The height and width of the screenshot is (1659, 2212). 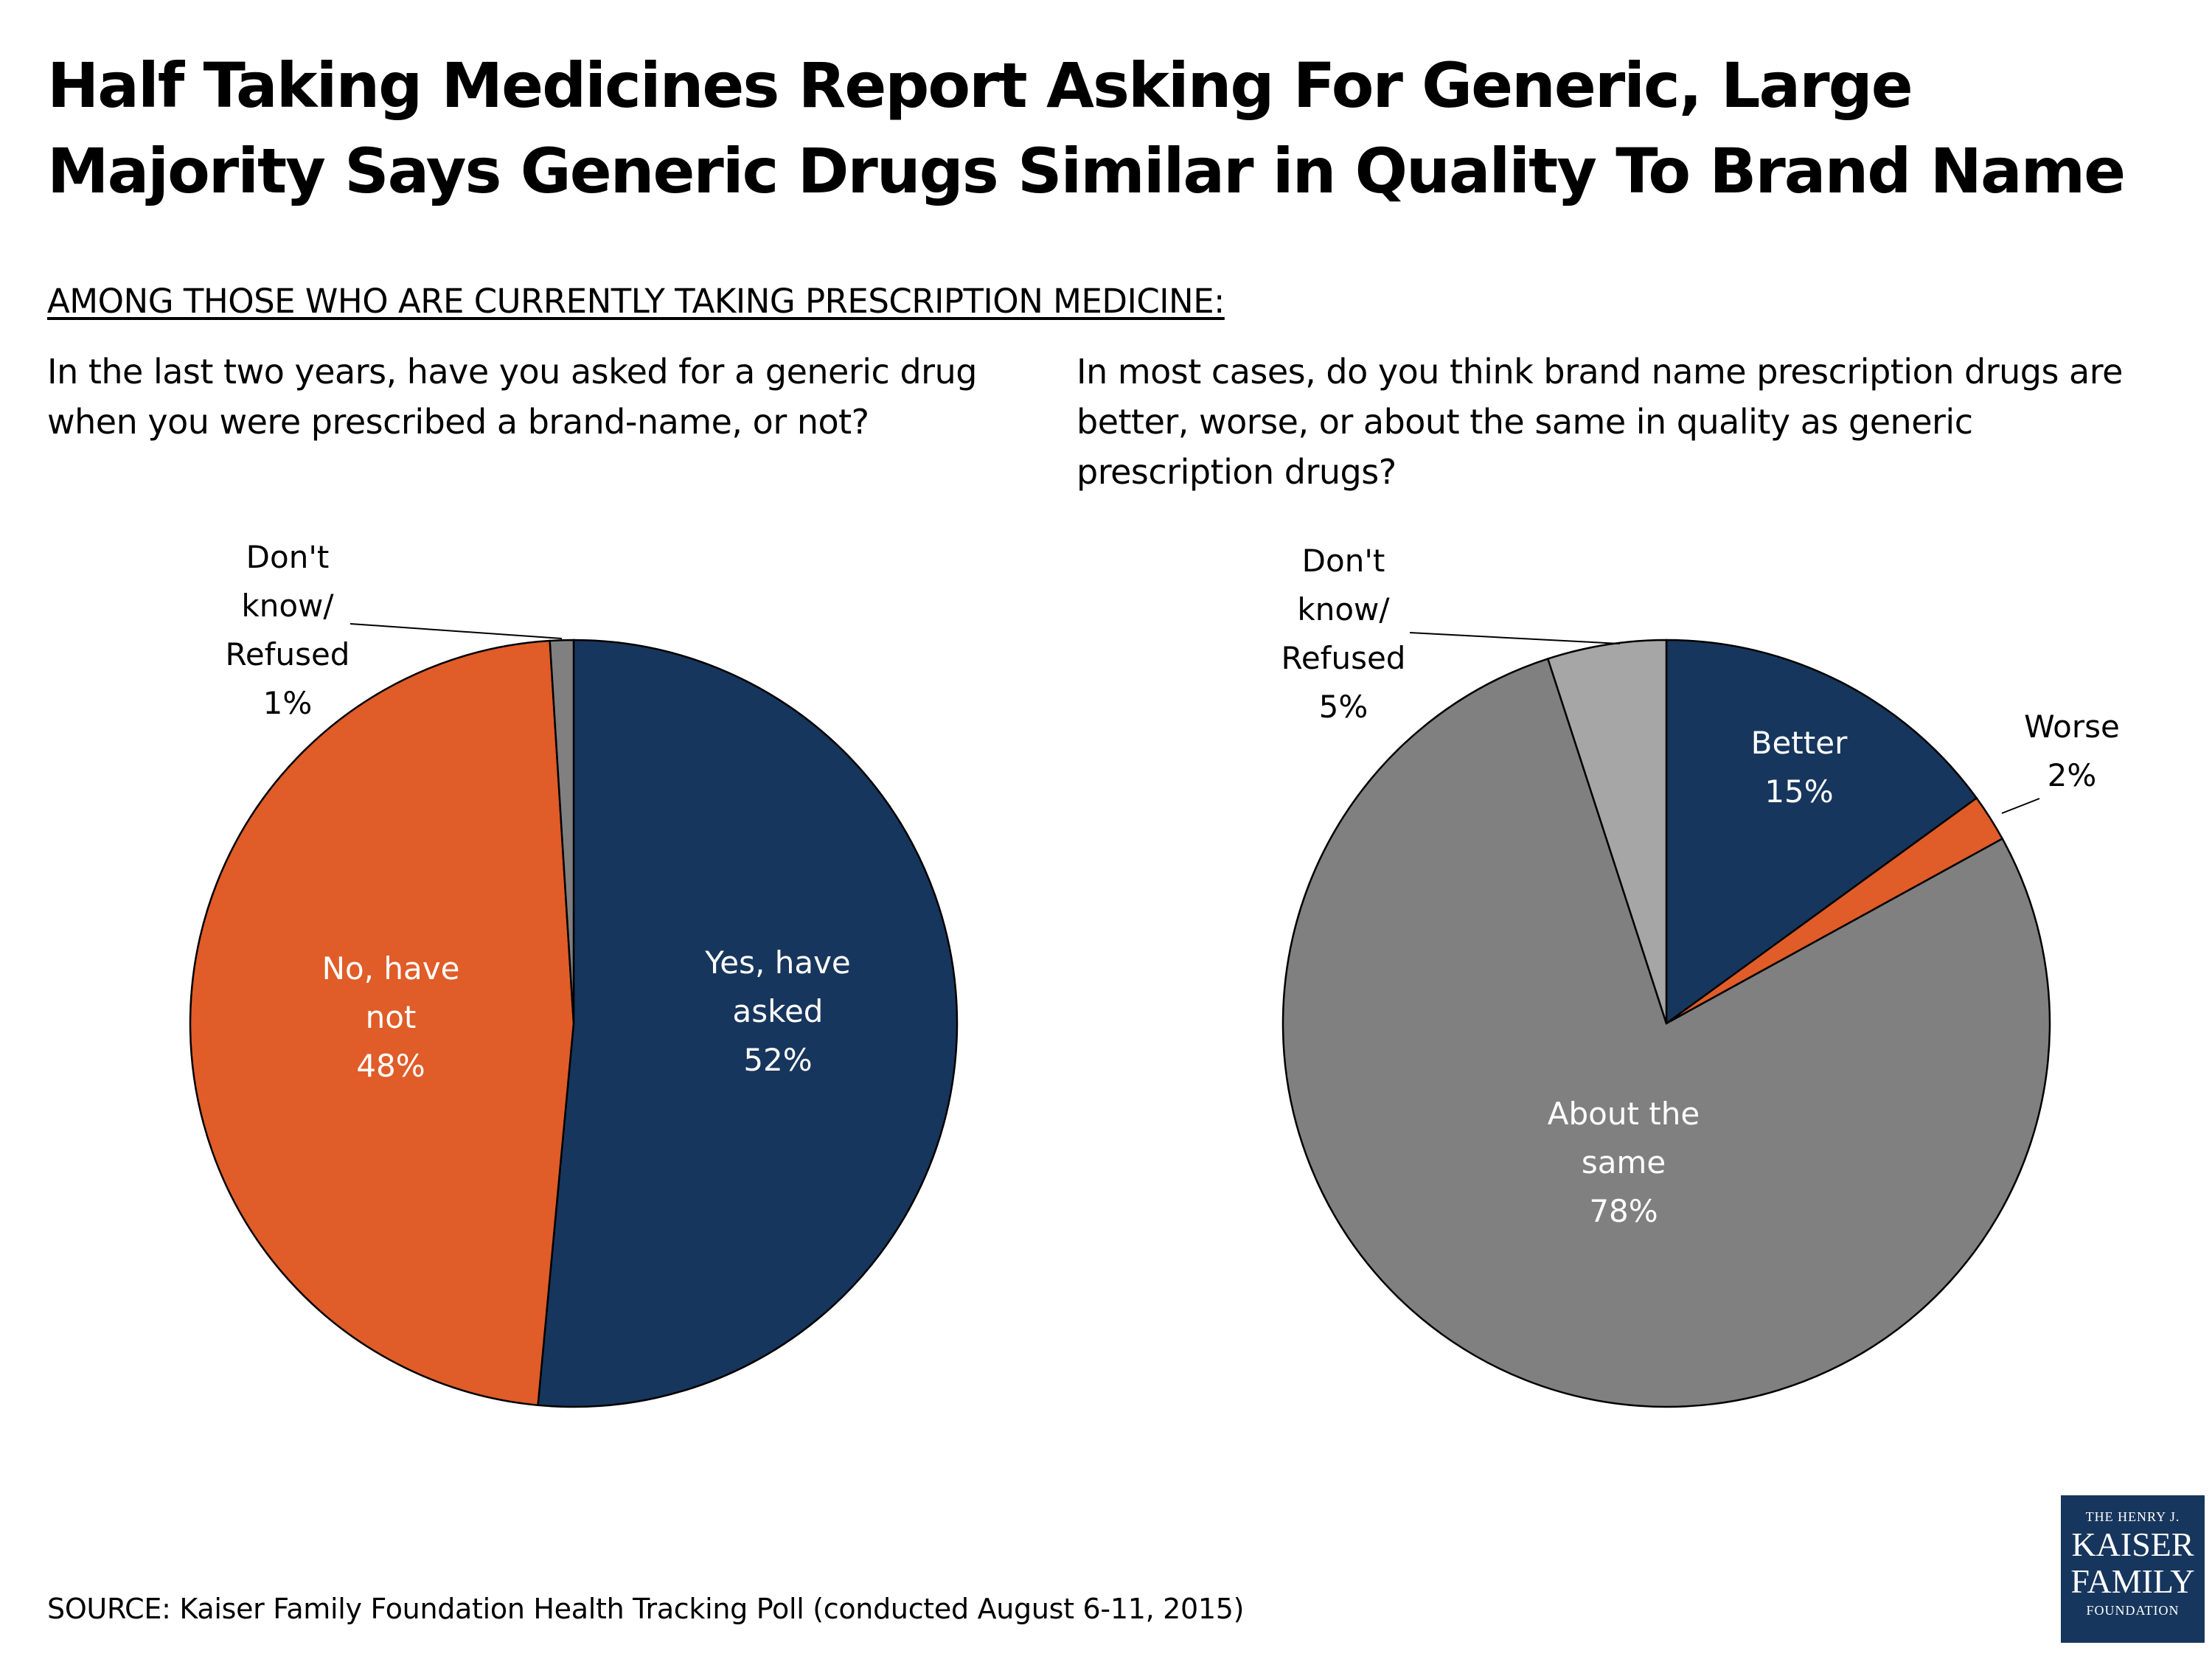 What do you see at coordinates (2132, 1544) in the screenshot?
I see `logo-line-2: KAISER` at bounding box center [2132, 1544].